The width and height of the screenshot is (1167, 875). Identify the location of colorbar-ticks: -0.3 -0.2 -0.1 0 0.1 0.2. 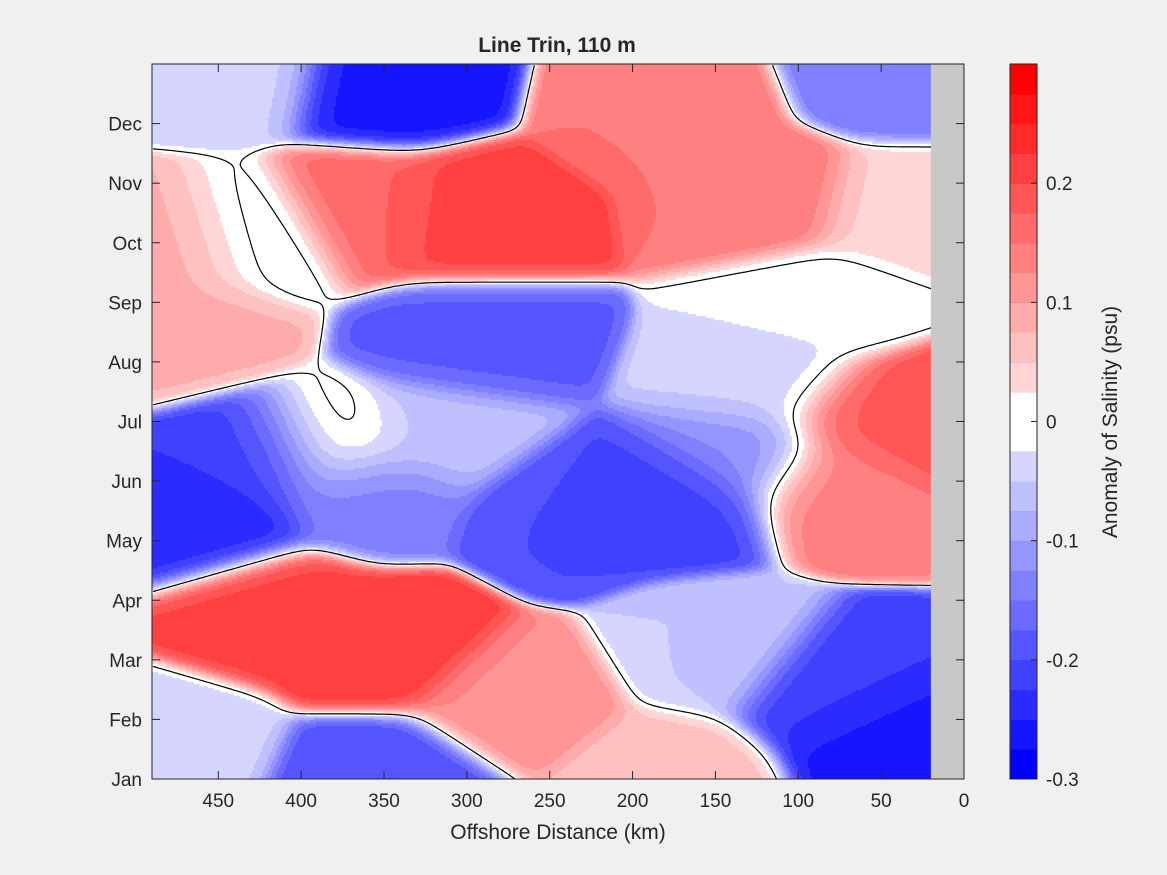
(1055, 482).